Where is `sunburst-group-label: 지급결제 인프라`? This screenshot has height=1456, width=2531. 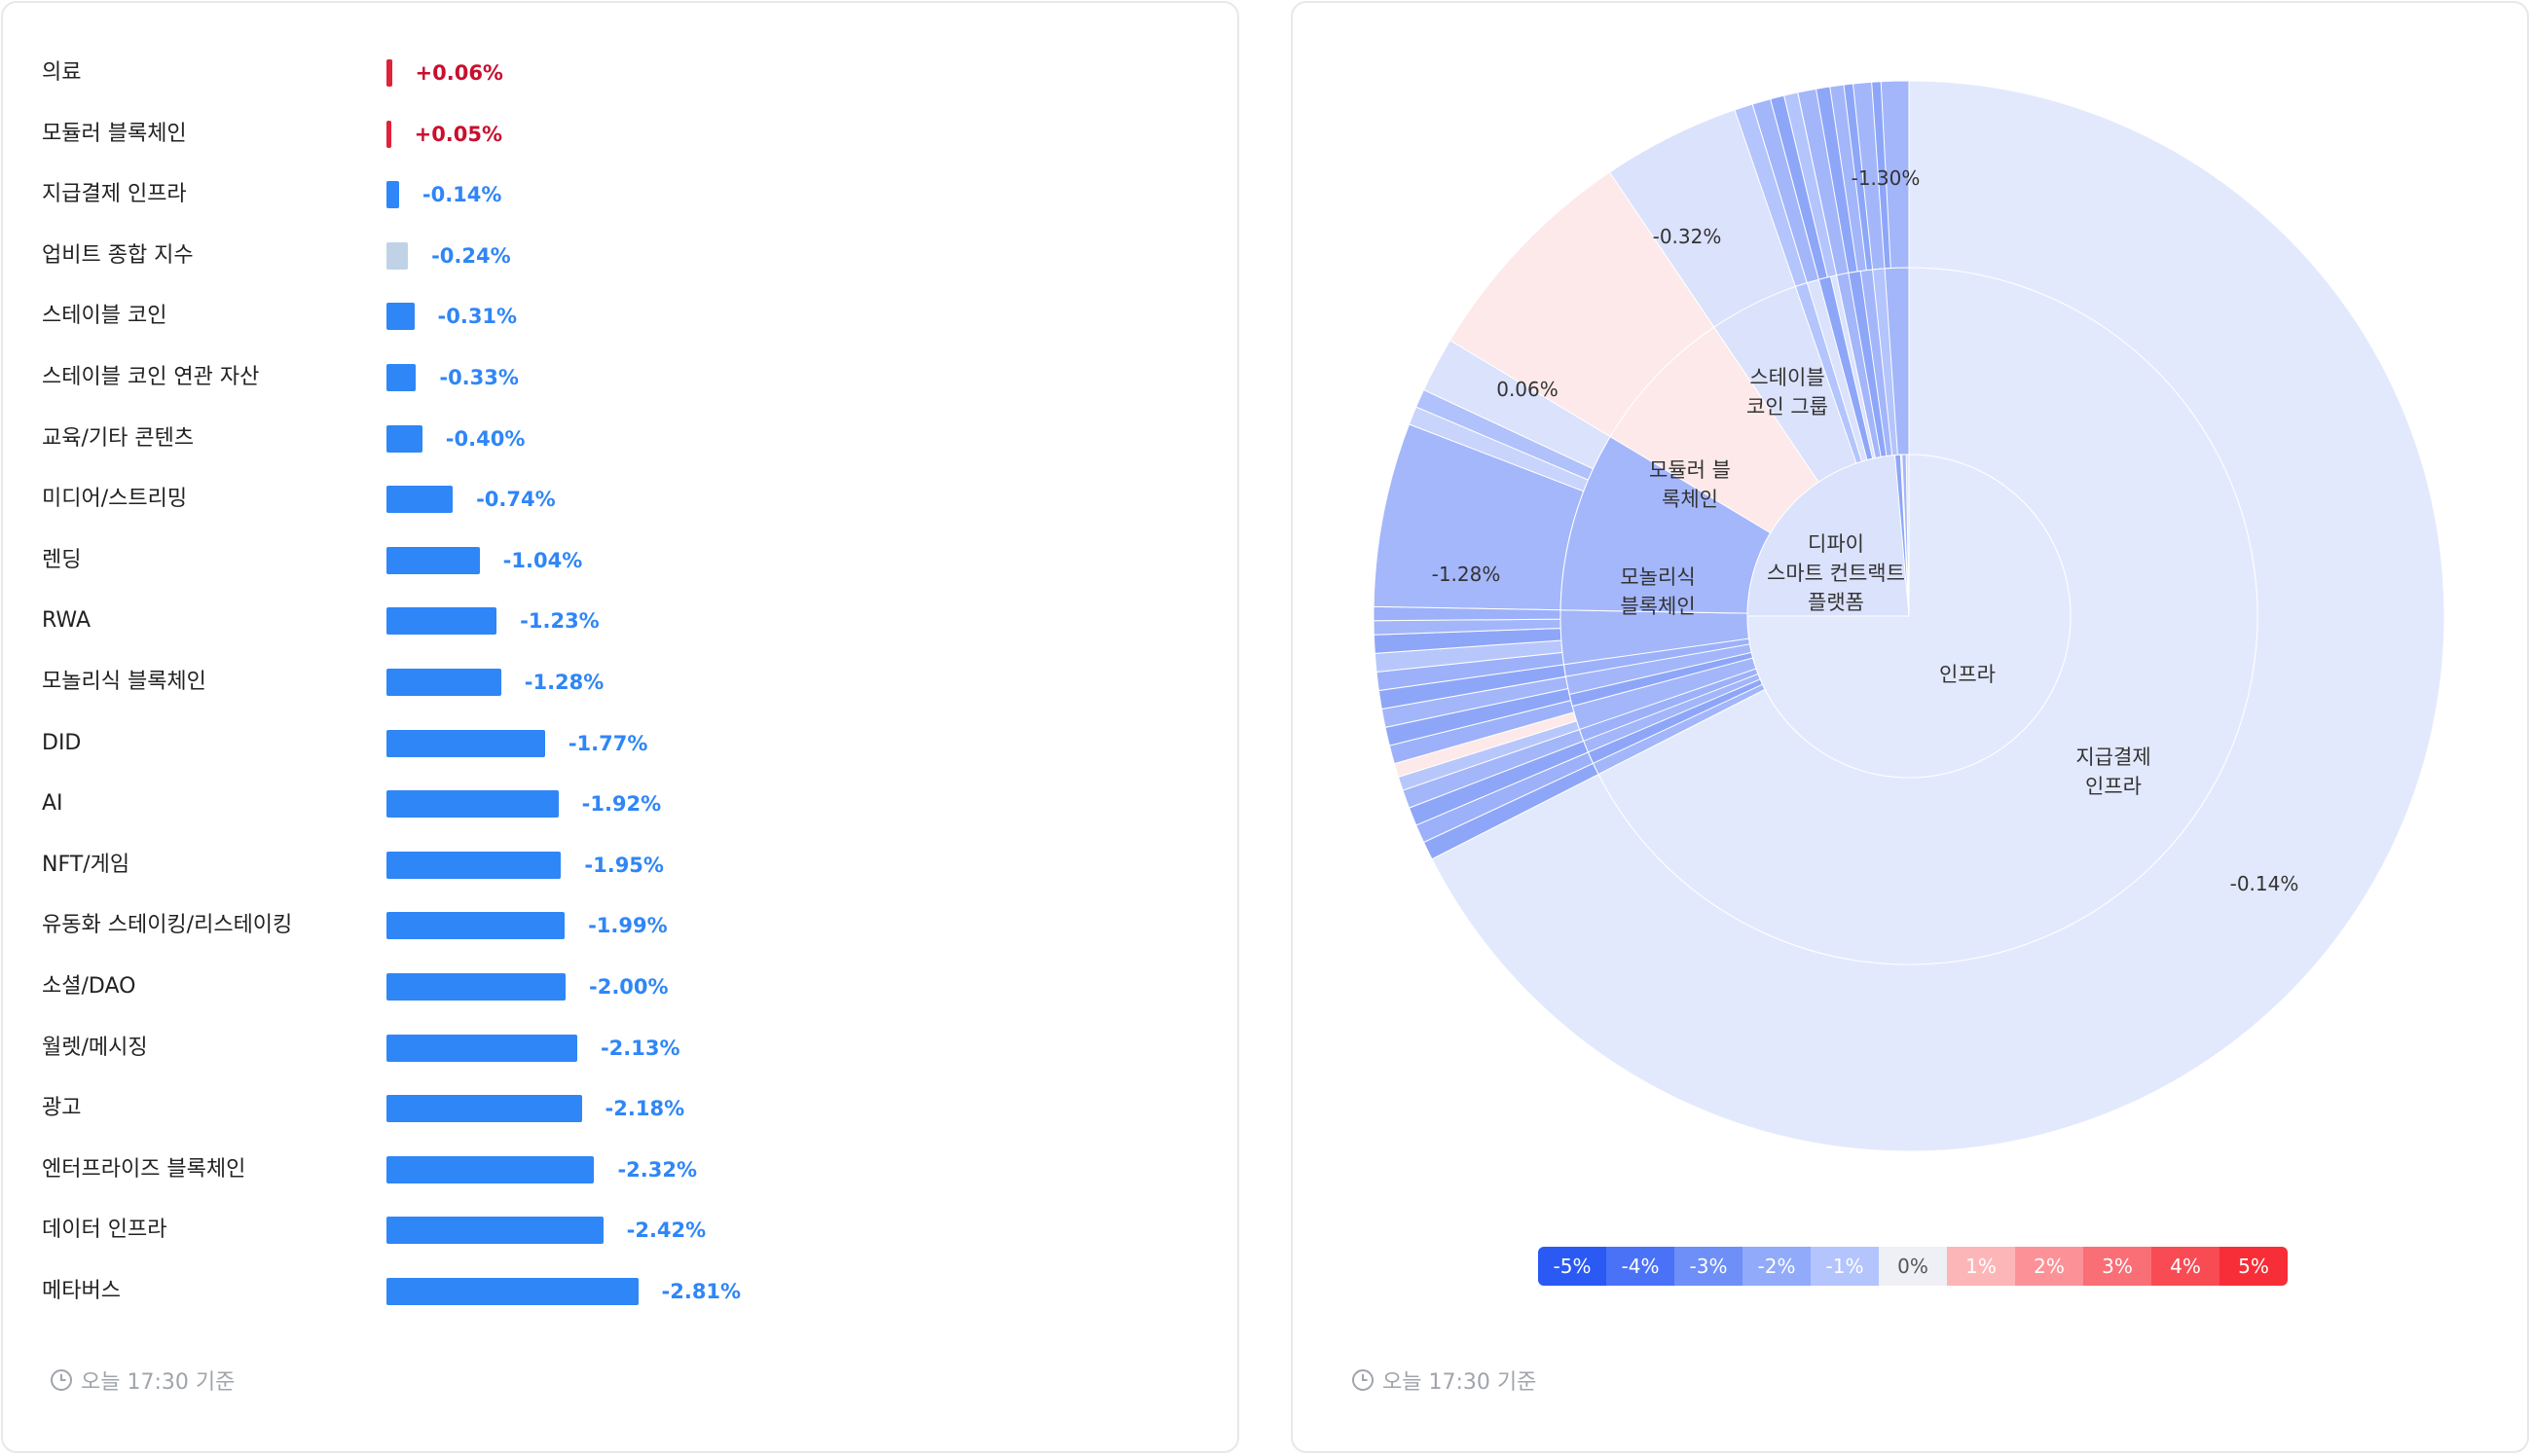
sunburst-group-label: 지급결제 인프라 is located at coordinates (2112, 772).